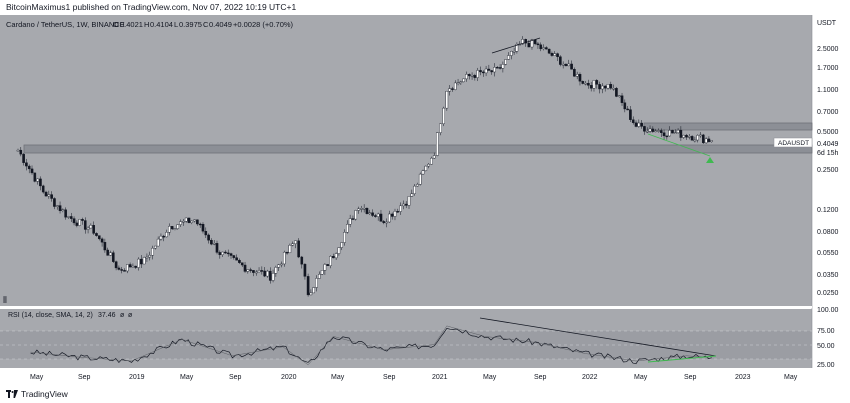 The height and width of the screenshot is (403, 850). I want to click on tradingview-logo: TradingView, so click(37, 394).